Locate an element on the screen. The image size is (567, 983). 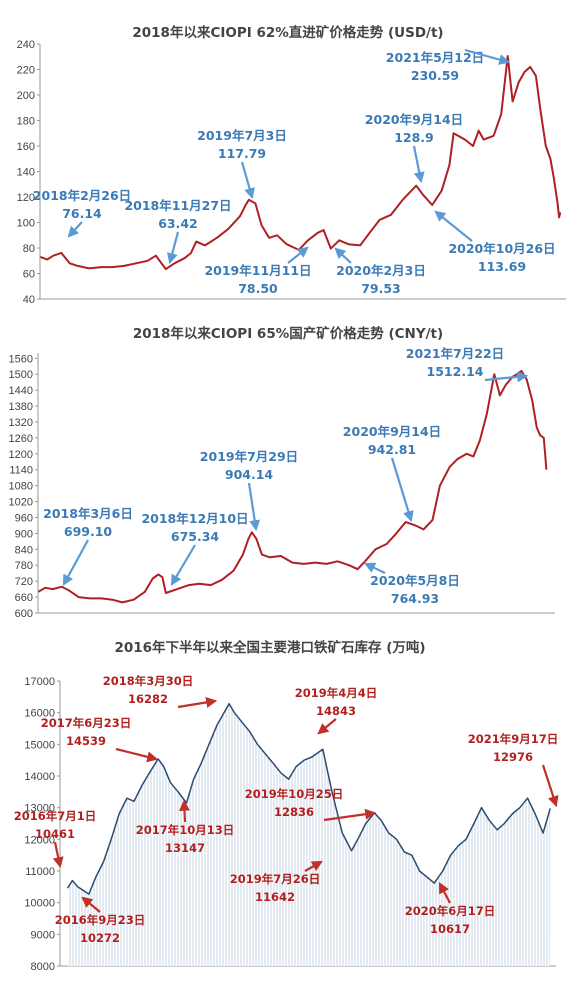
y-tick-label: 140 is located at coordinates (26, 173).